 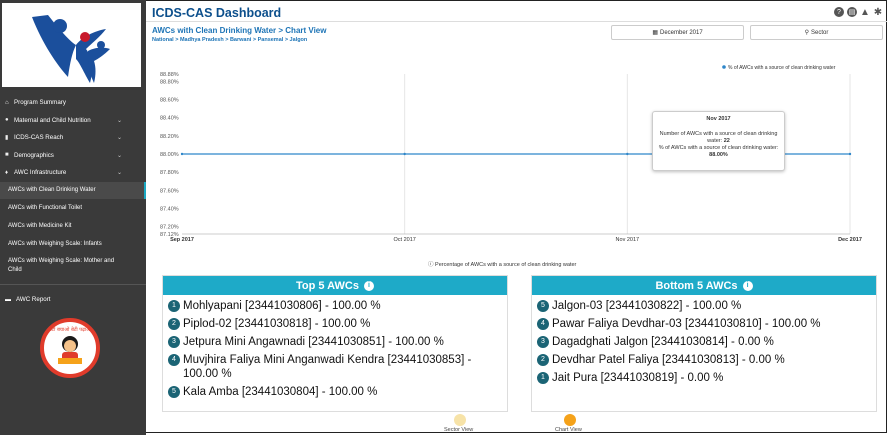 I want to click on info-icon: ⓘ, so click(x=431, y=265).